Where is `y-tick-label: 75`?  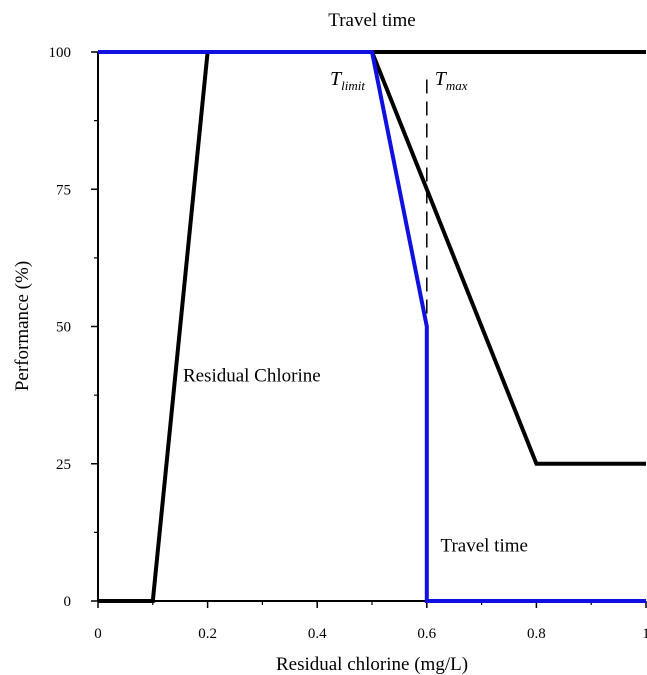
y-tick-label: 75 is located at coordinates (63, 190).